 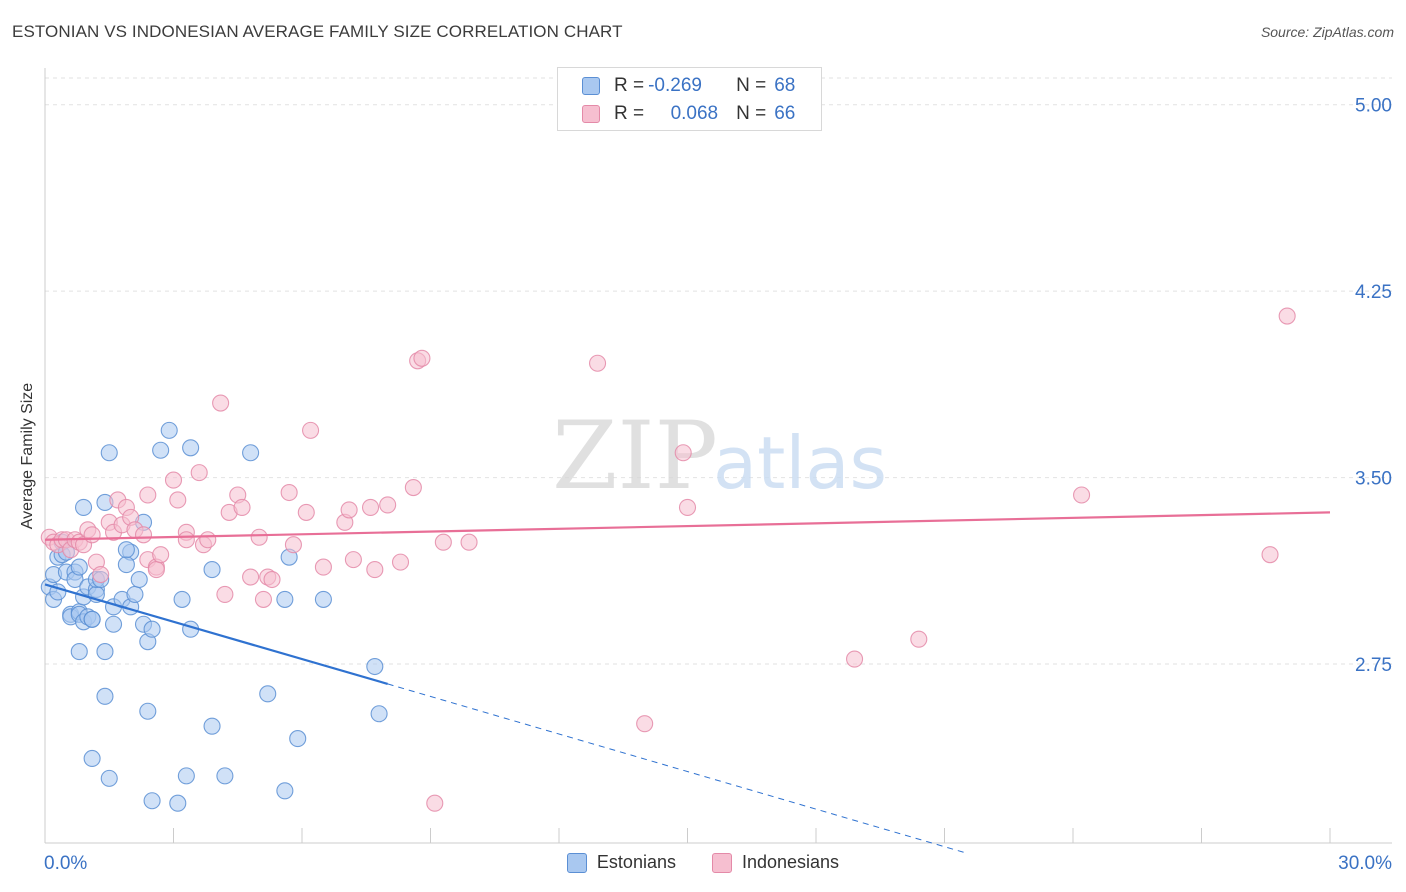 What do you see at coordinates (1365, 863) in the screenshot?
I see `x-tick-label: 30.0%` at bounding box center [1365, 863].